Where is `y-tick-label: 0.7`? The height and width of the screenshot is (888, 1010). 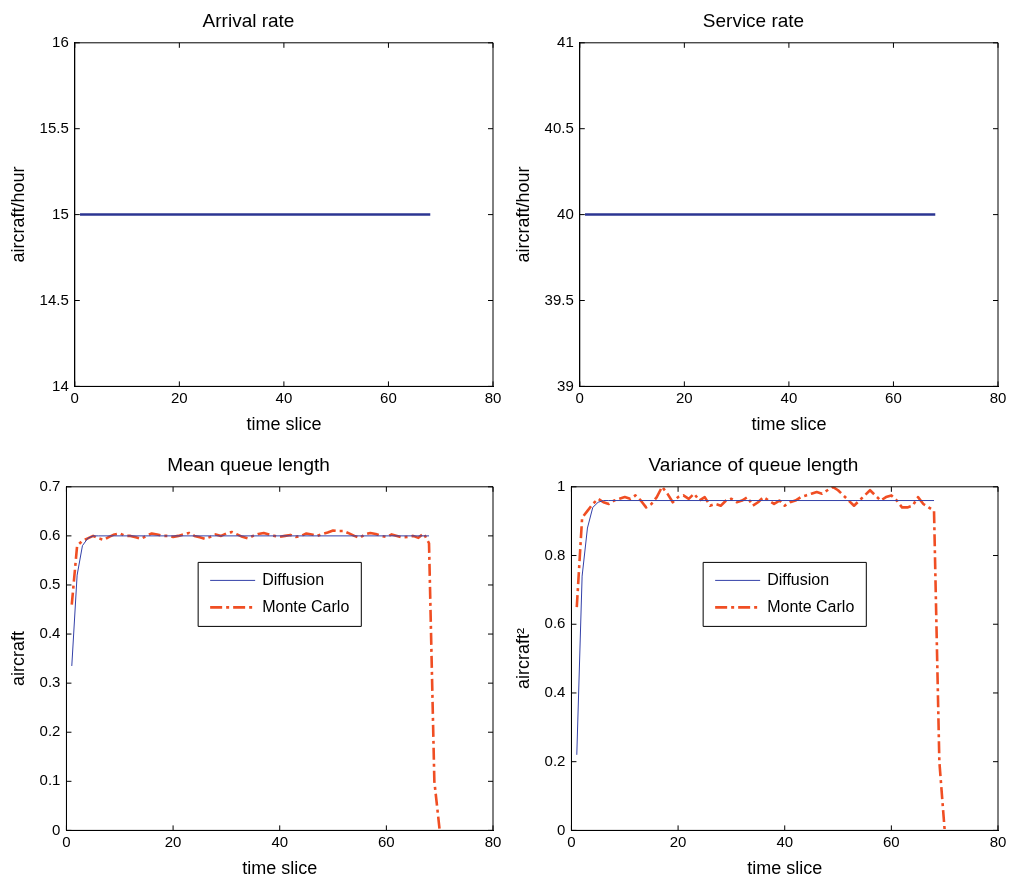 y-tick-label: 0.7 is located at coordinates (50, 485).